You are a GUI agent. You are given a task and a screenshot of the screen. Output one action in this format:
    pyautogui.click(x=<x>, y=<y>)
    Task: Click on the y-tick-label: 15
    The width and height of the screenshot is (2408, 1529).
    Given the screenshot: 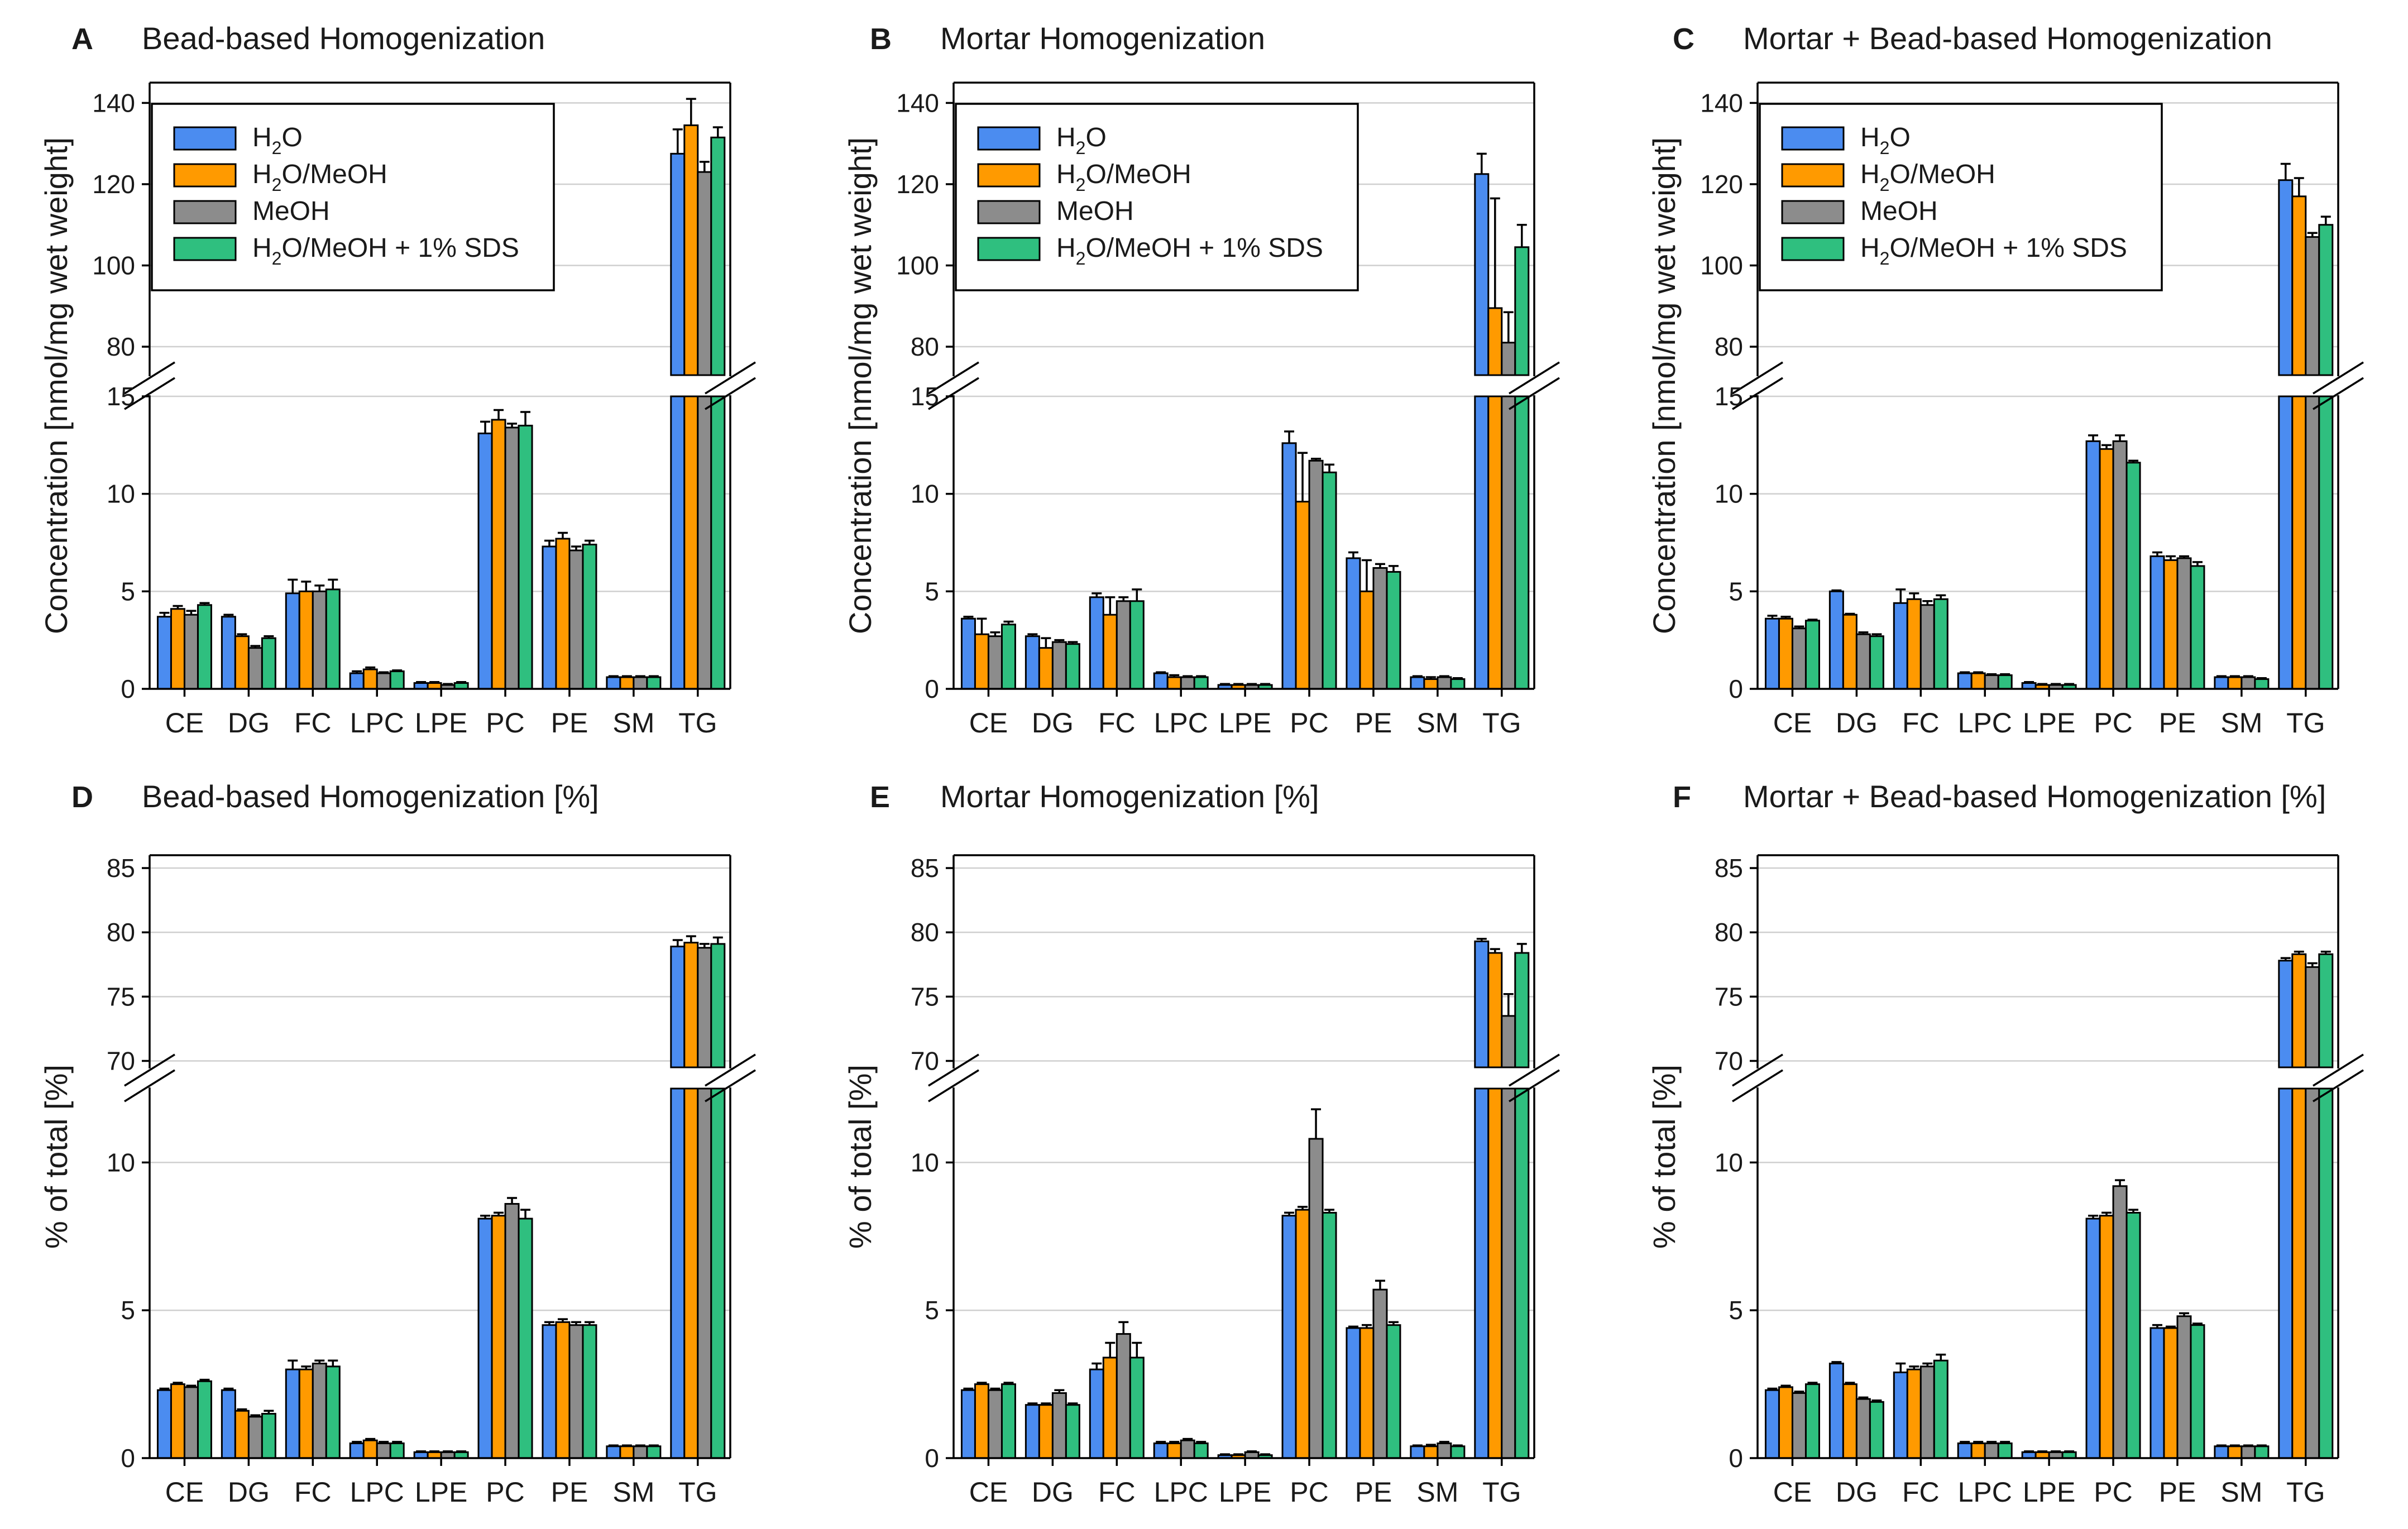 What is the action you would take?
    pyautogui.click(x=121, y=396)
    